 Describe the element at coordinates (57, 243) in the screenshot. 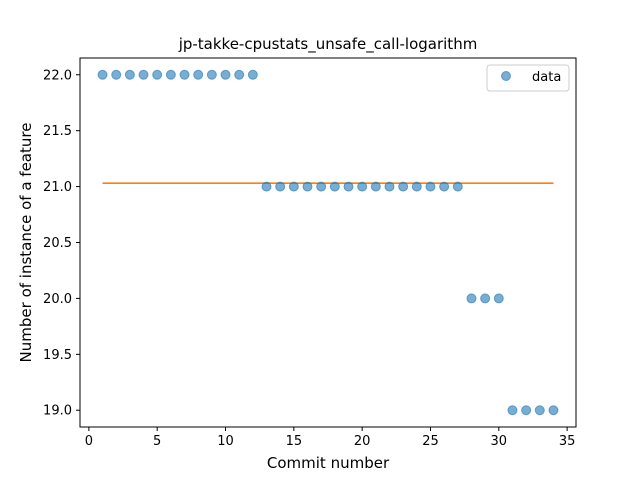

I see `y-tick-label: 20.5` at that location.